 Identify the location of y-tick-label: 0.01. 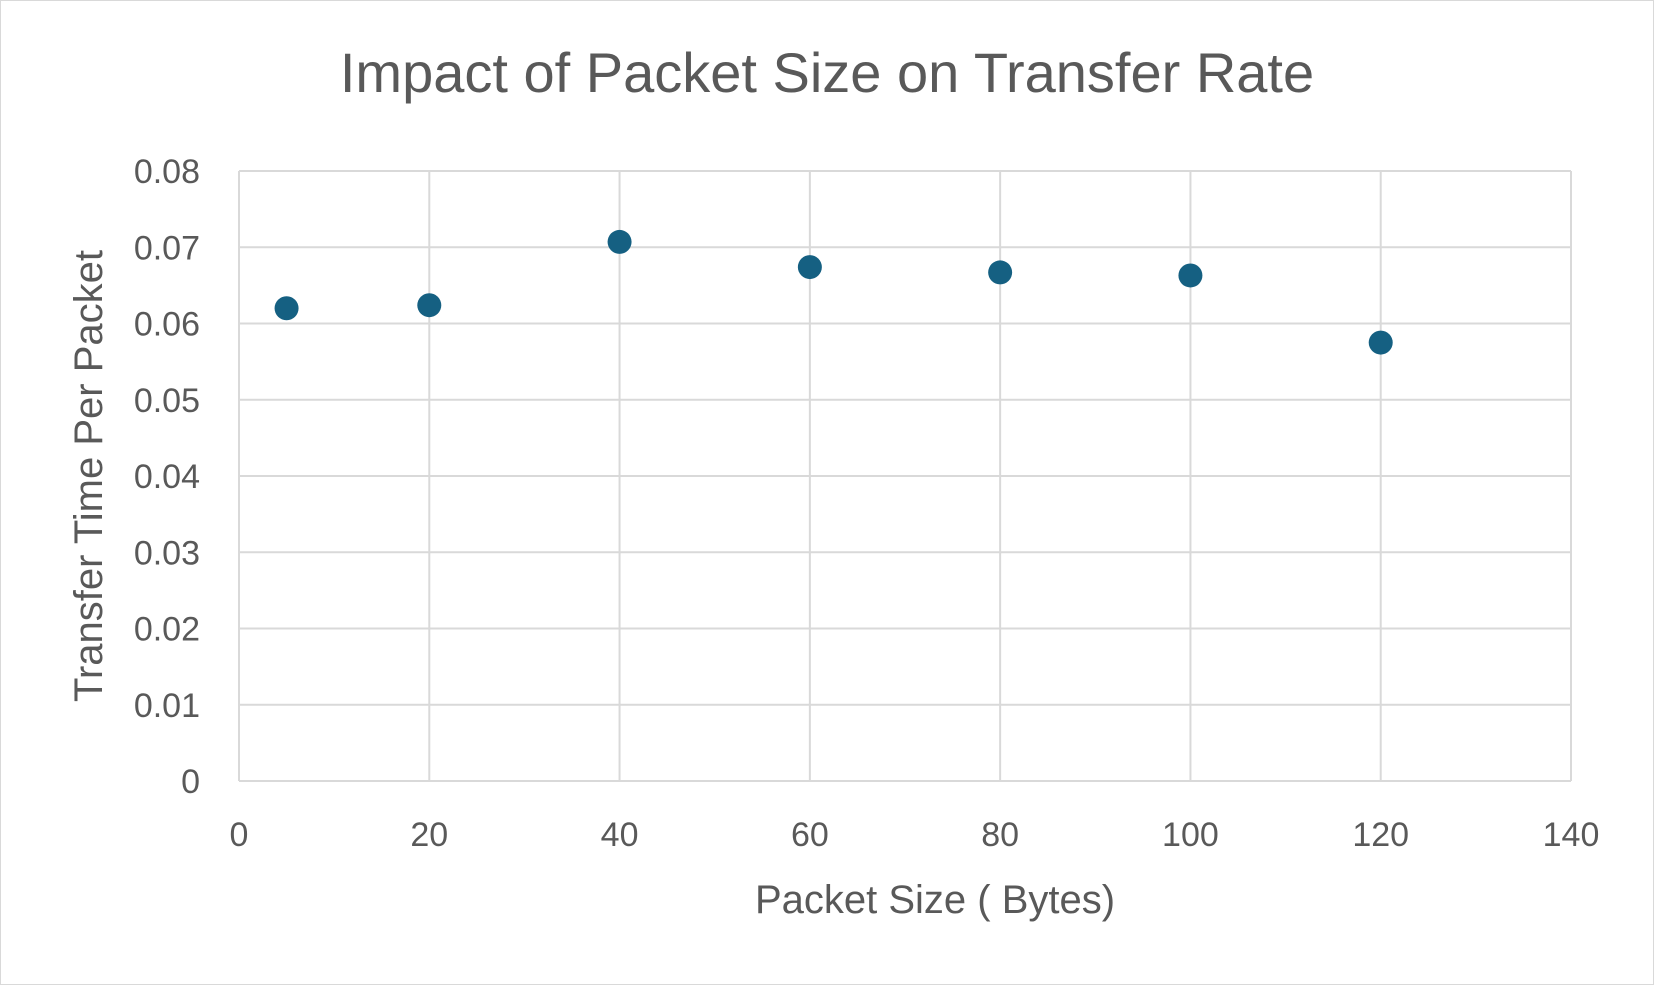
(167, 706).